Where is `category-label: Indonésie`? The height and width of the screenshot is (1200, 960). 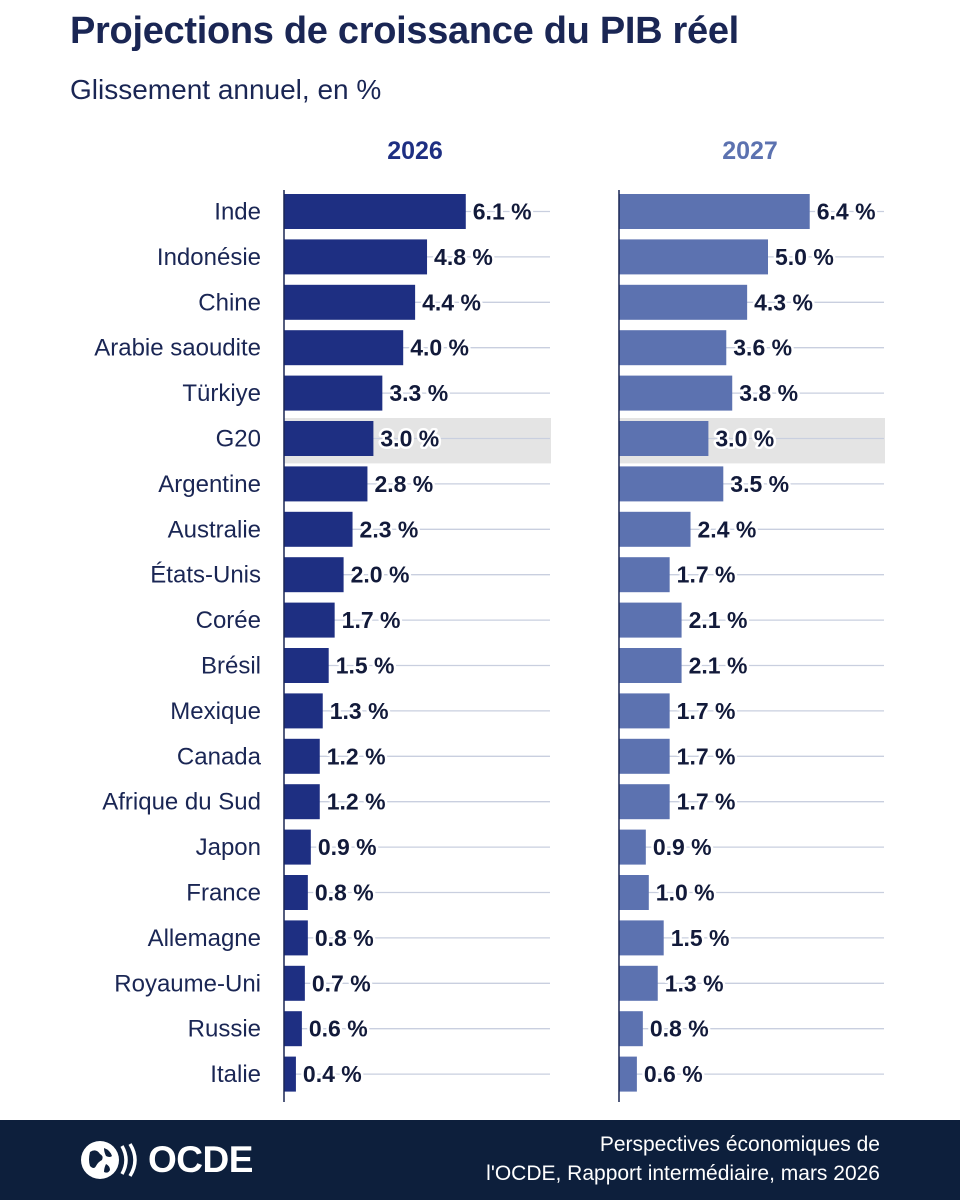
category-label: Indonésie is located at coordinates (209, 257).